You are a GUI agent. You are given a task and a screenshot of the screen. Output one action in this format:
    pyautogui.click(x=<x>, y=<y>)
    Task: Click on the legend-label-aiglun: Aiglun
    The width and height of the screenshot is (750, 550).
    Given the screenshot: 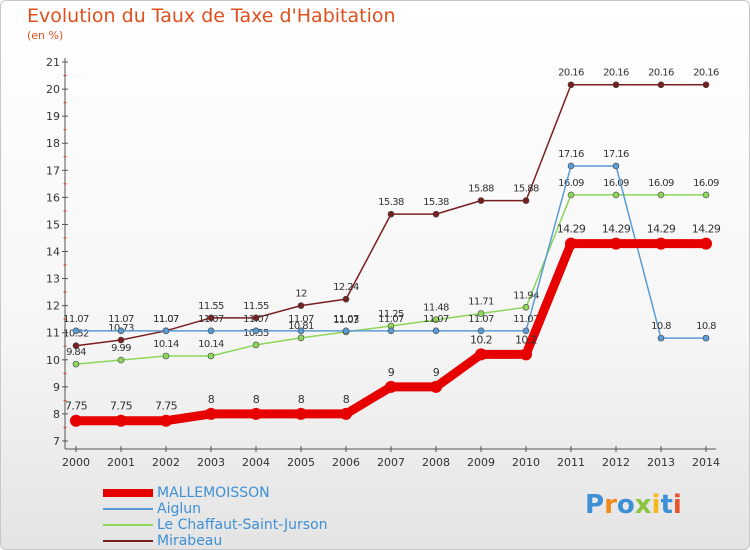 What is the action you would take?
    pyautogui.click(x=179, y=509)
    